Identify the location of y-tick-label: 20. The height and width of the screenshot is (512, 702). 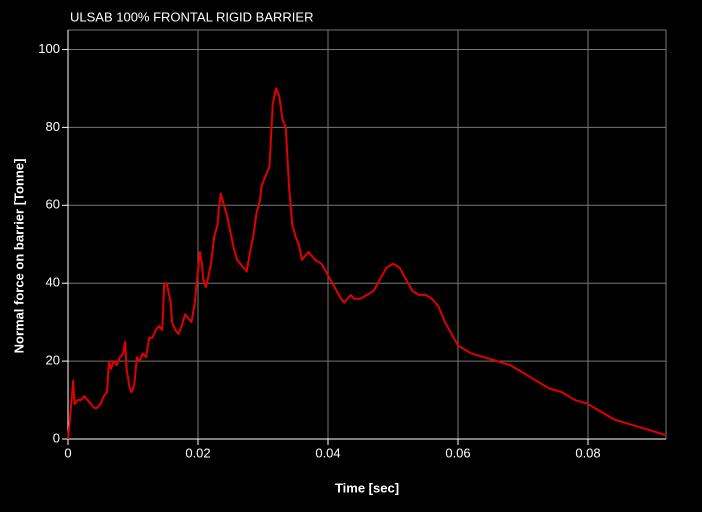
(53, 360).